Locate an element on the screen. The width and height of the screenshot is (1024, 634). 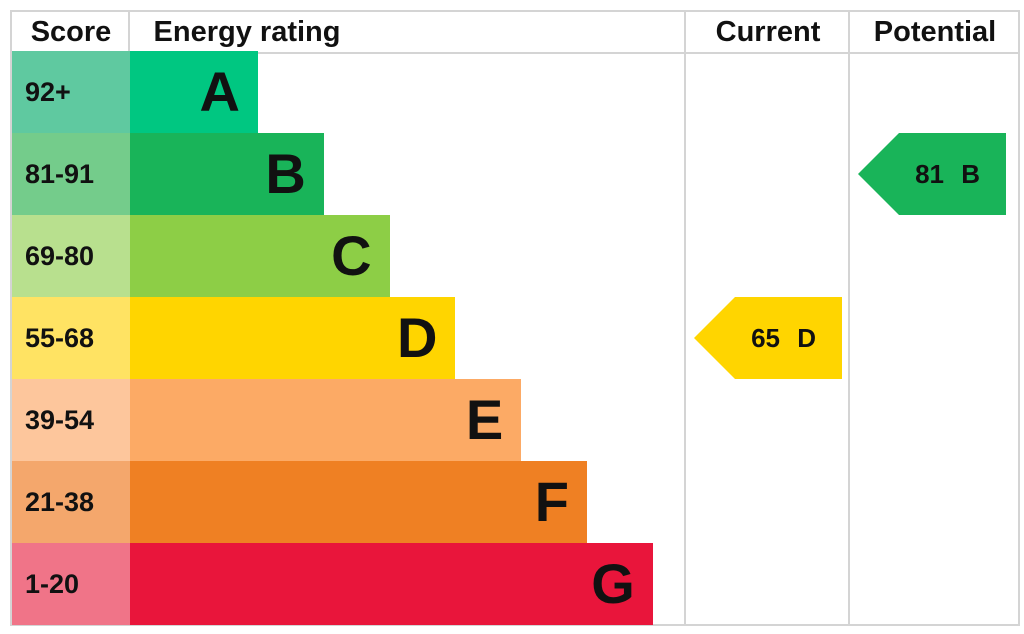
rating-bar-c: C is located at coordinates (260, 256).